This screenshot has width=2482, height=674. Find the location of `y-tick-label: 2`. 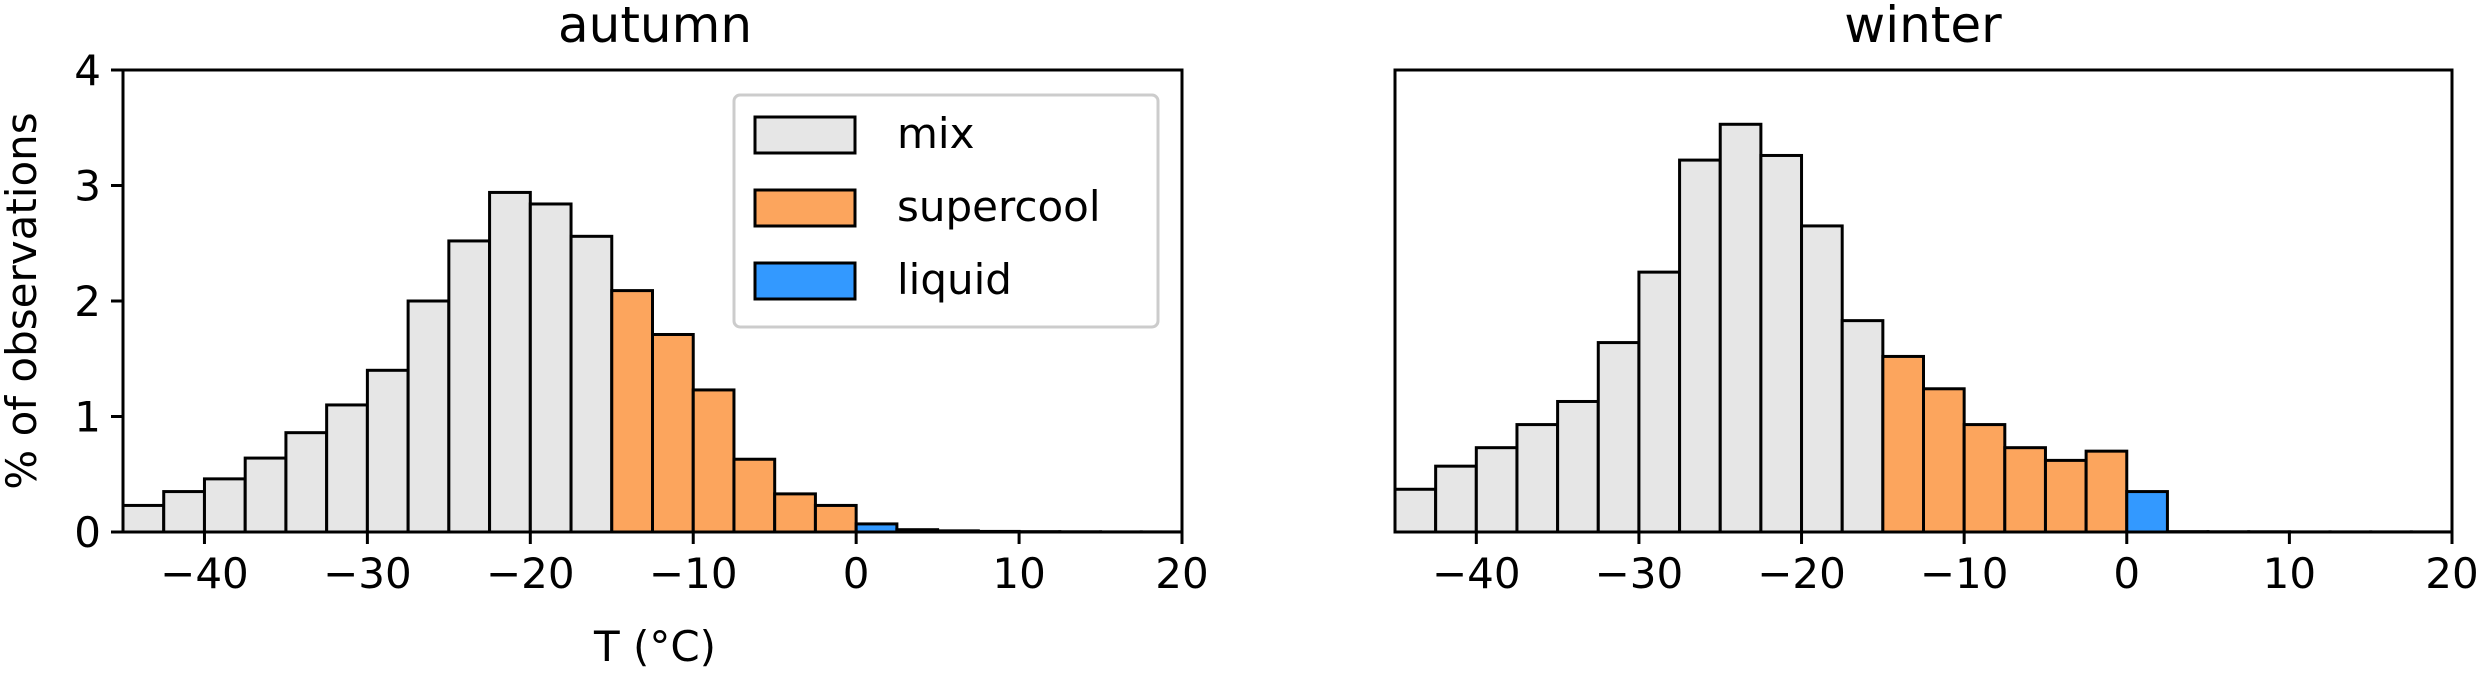

y-tick-label: 2 is located at coordinates (87, 301).